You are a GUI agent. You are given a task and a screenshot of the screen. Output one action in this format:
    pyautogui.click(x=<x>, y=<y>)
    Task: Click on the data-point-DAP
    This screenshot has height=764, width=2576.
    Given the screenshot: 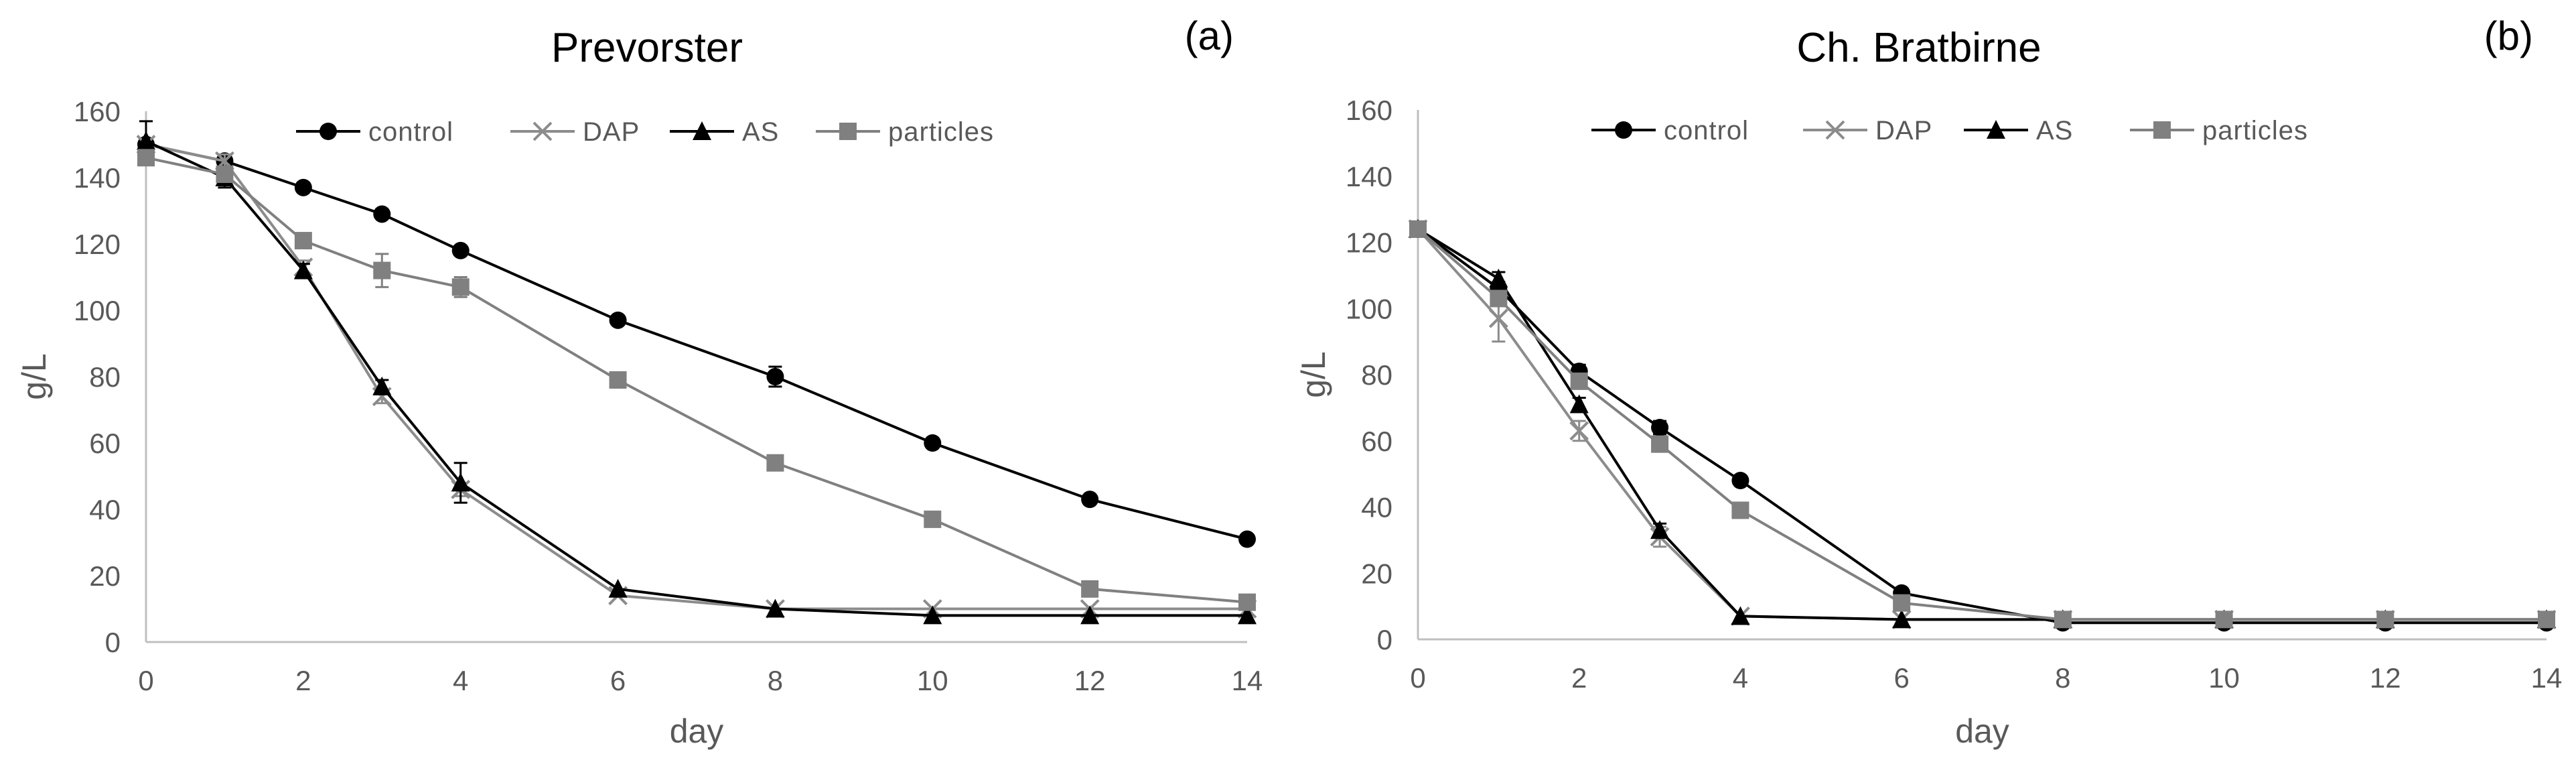 What is the action you would take?
    pyautogui.click(x=1498, y=318)
    